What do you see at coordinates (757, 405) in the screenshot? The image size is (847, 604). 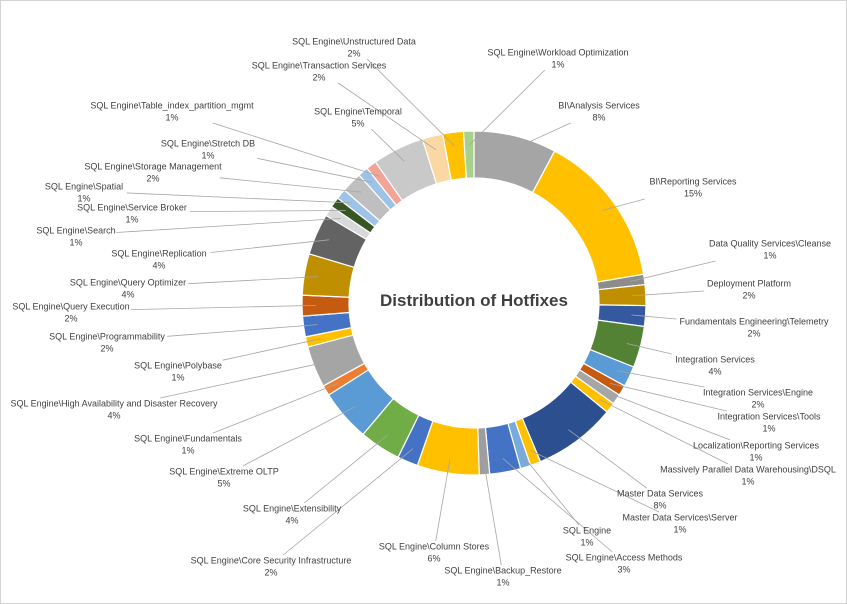 I see `slice-label-pct-6: 2%` at bounding box center [757, 405].